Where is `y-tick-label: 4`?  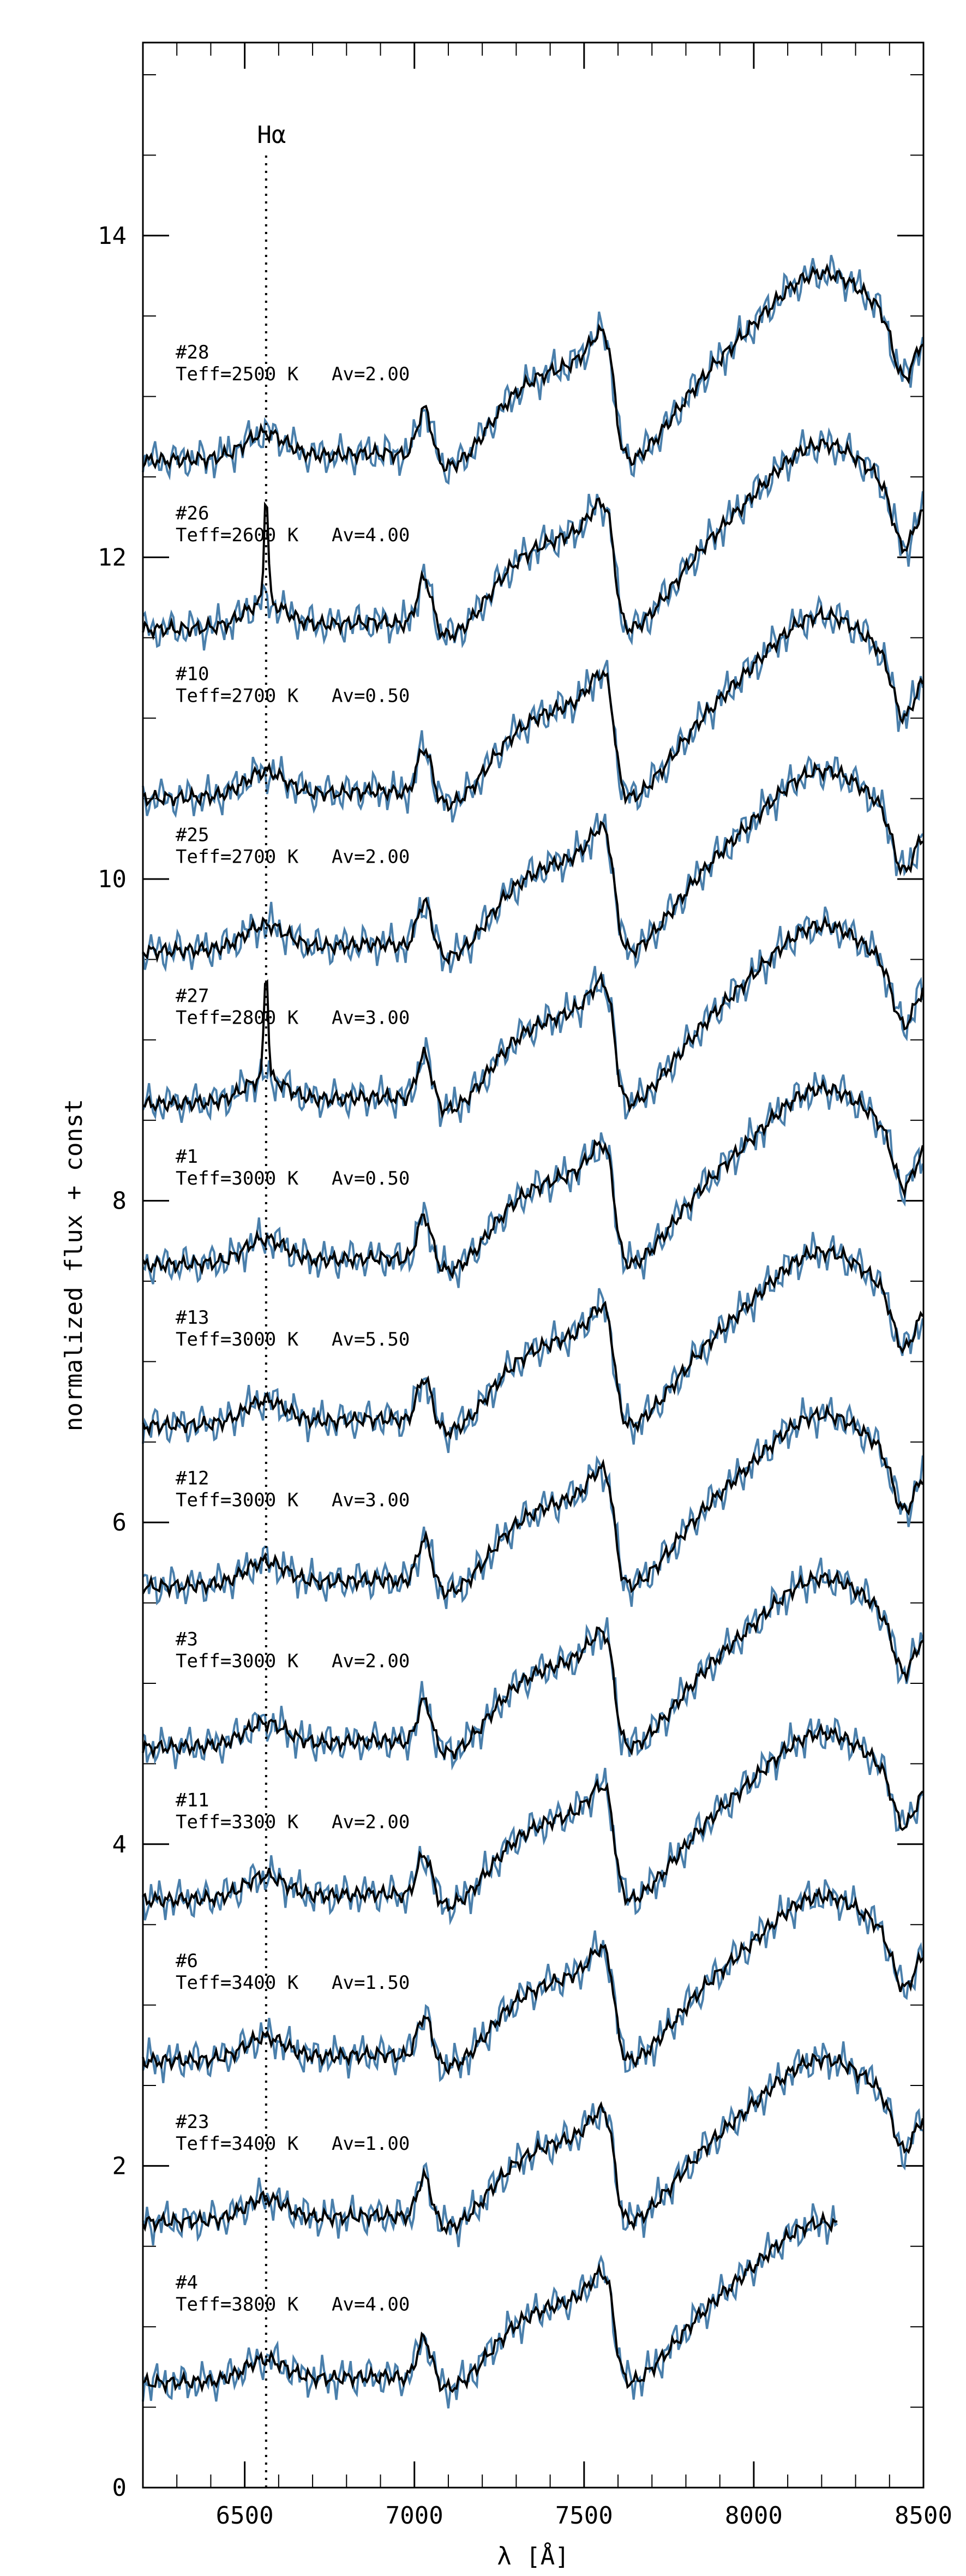 y-tick-label: 4 is located at coordinates (119, 1844).